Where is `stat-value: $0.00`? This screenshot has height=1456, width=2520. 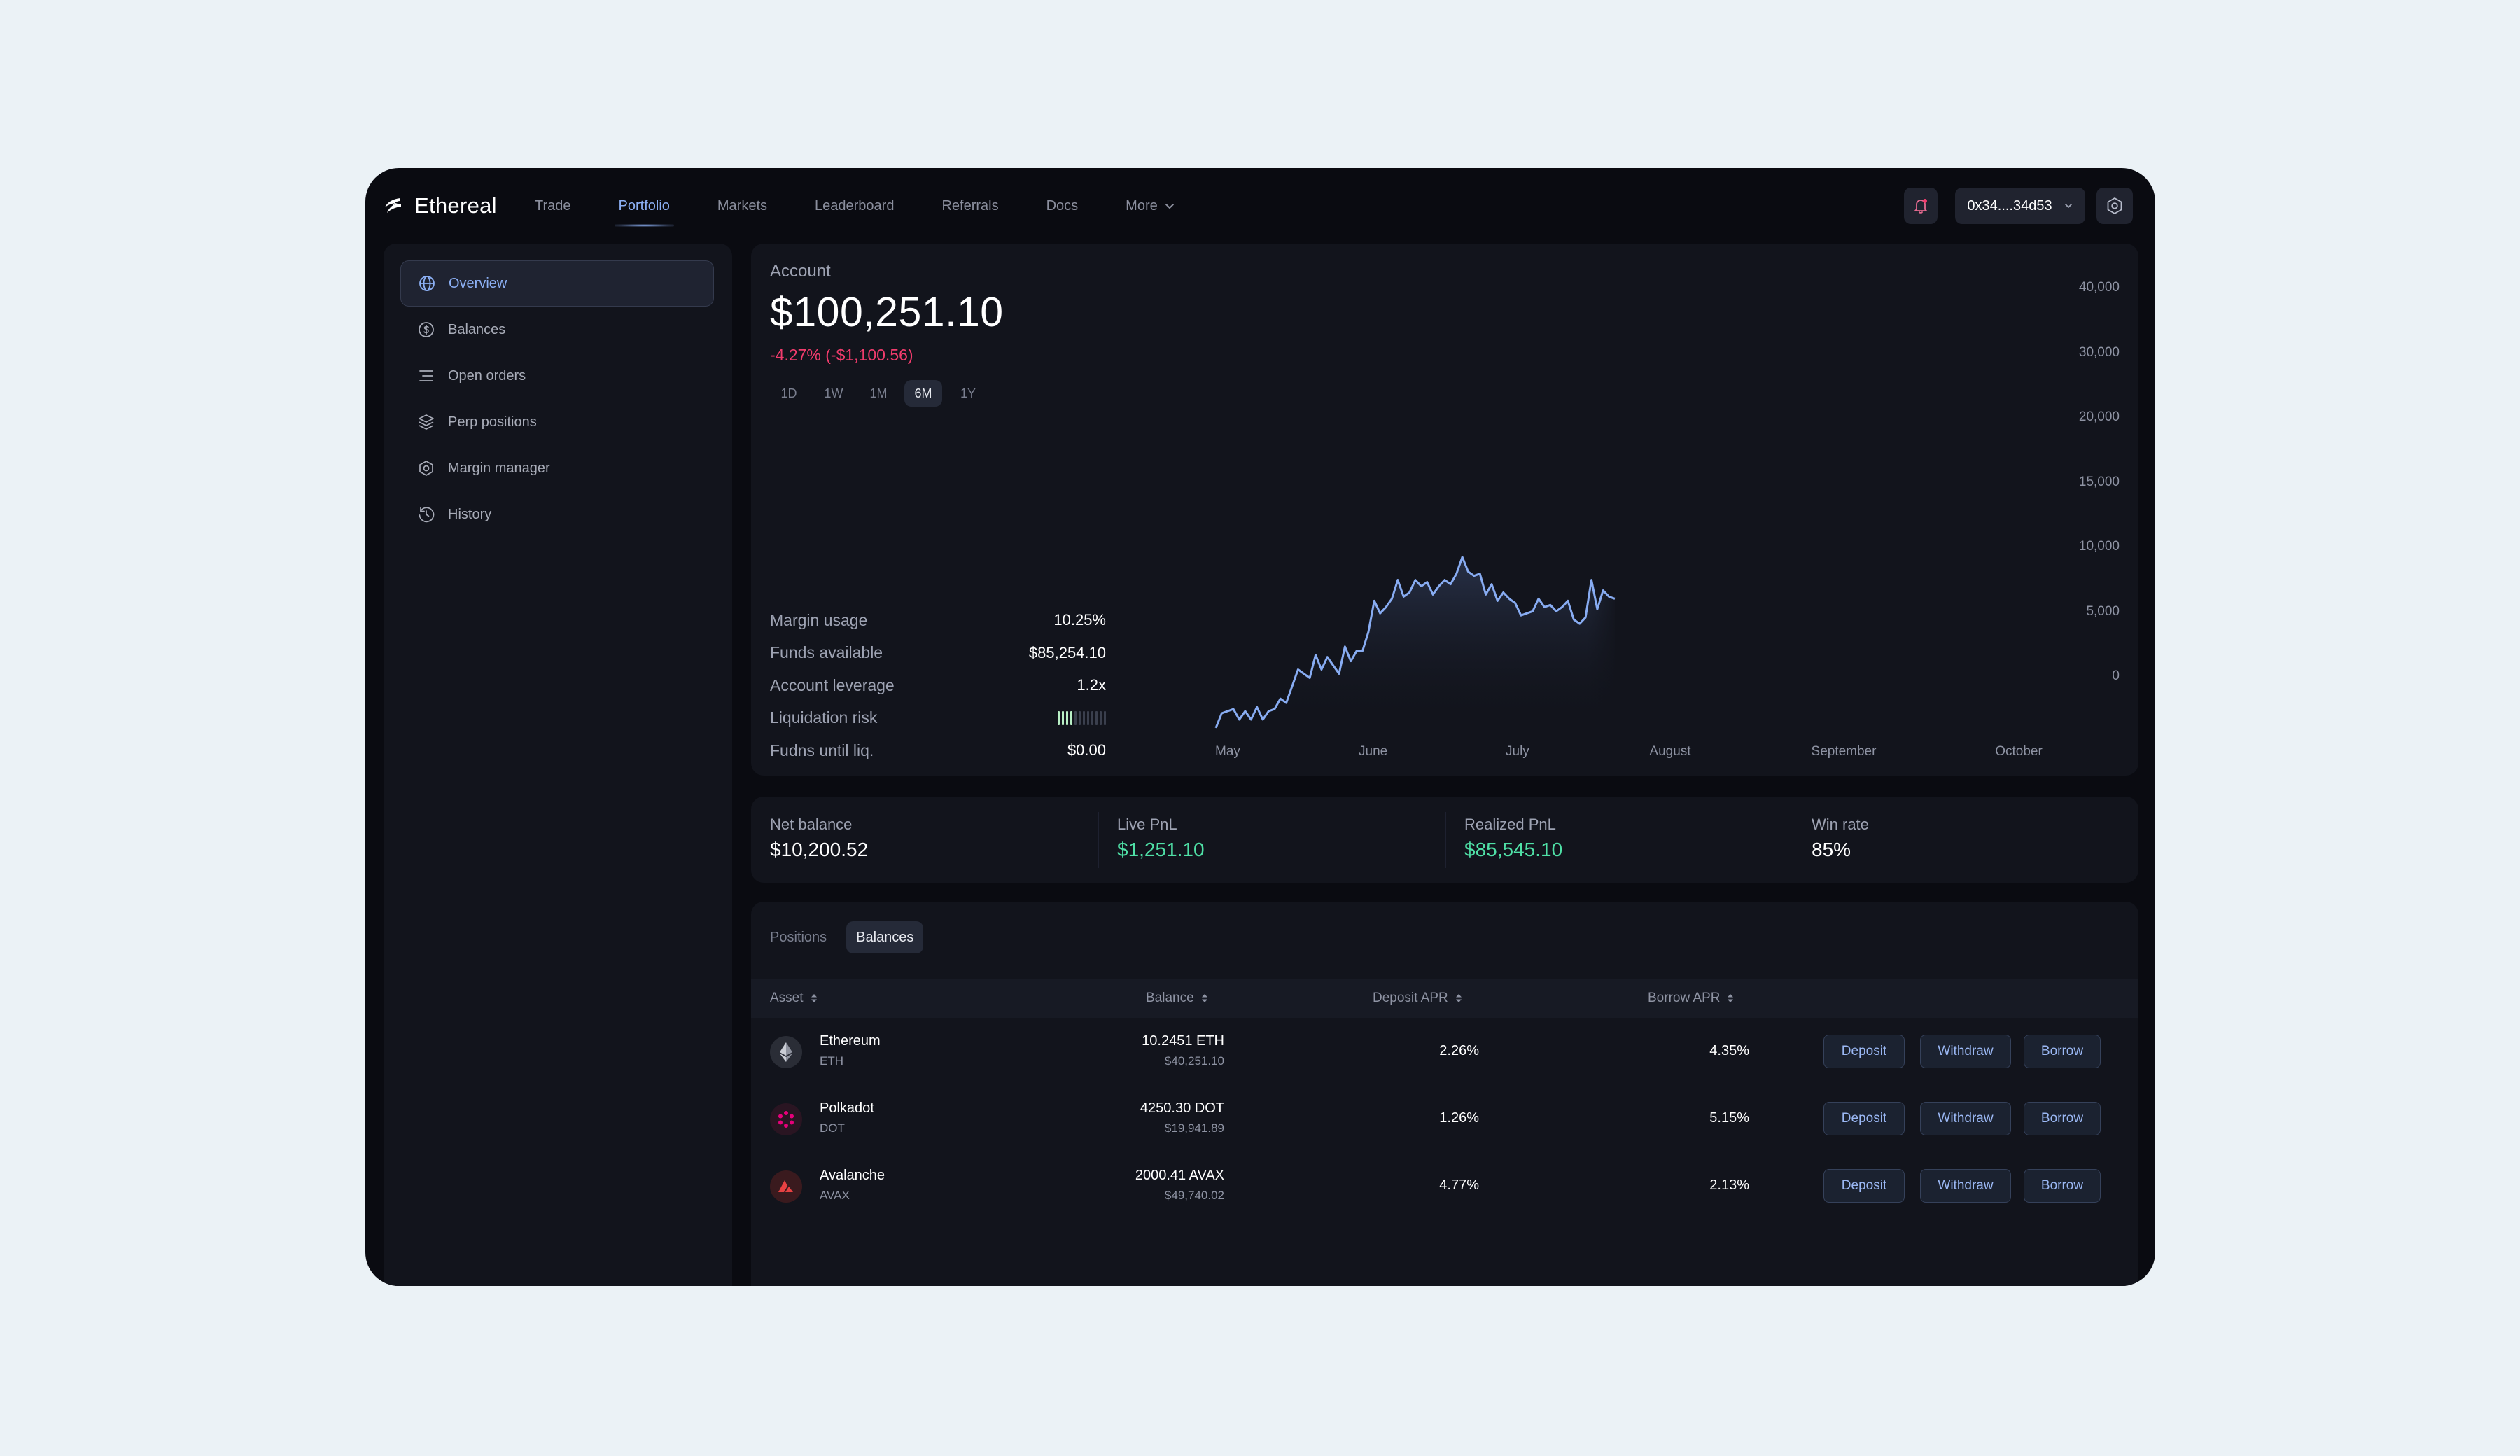
stat-value: $0.00 is located at coordinates (1086, 750).